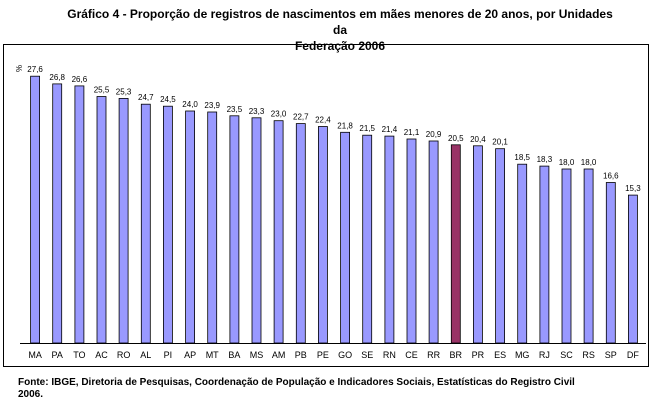 Image resolution: width=652 pixels, height=403 pixels. Describe the element at coordinates (190, 355) in the screenshot. I see `category-label-ap: AP` at that location.